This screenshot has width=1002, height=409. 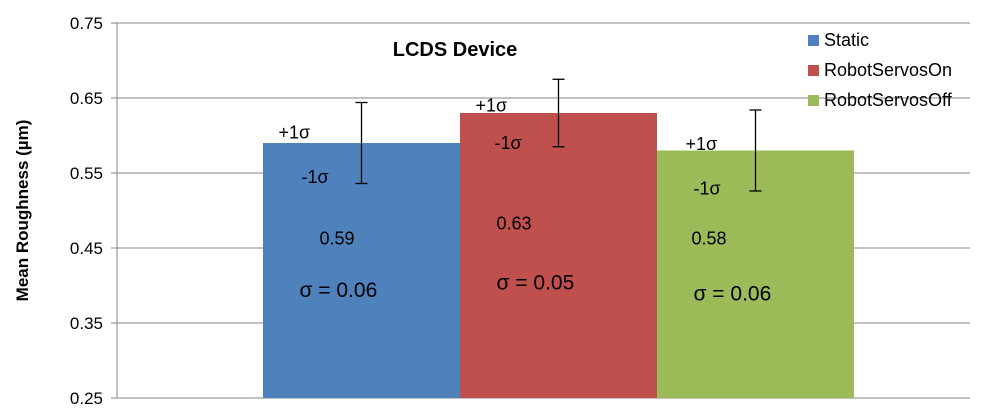 What do you see at coordinates (86, 173) in the screenshot?
I see `y-tick-label: 0.55` at bounding box center [86, 173].